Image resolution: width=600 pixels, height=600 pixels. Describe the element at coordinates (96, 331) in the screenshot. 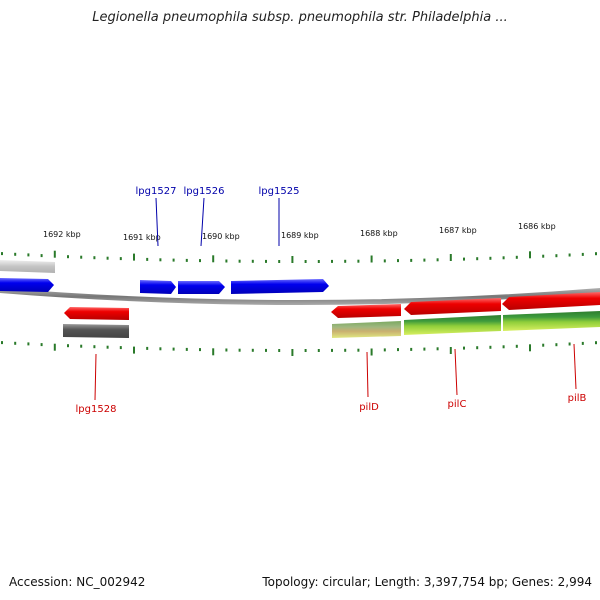

I see `feature-gray` at that location.